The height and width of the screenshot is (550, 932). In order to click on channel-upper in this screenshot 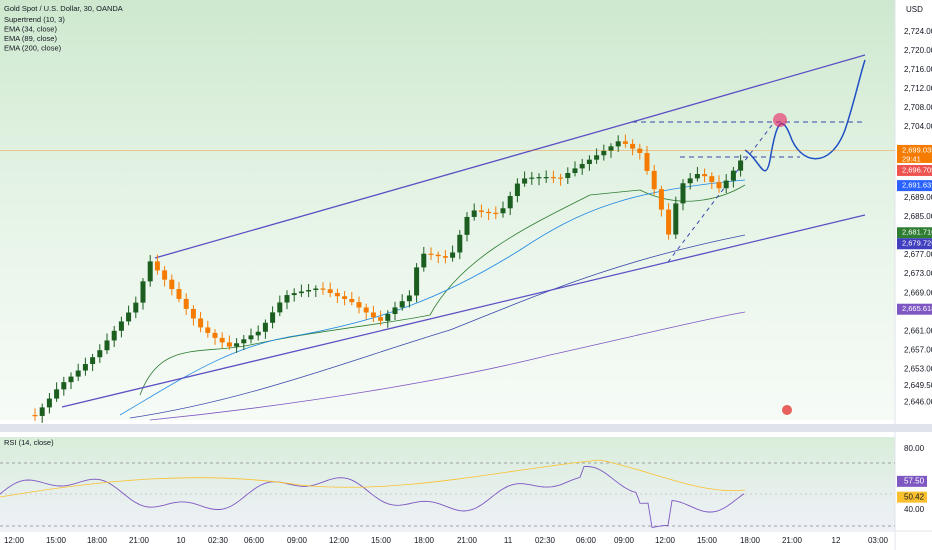, I will do `click(748, 88)`.